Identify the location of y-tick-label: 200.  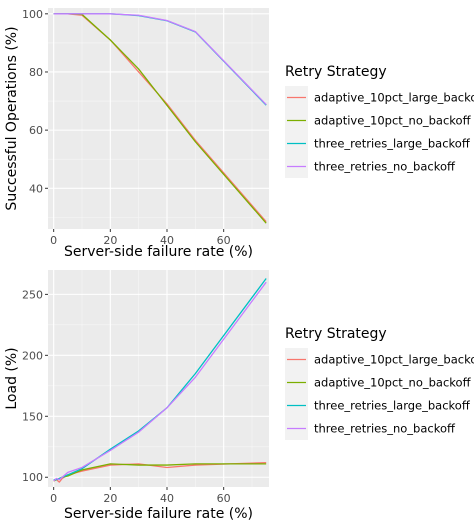
(32, 355).